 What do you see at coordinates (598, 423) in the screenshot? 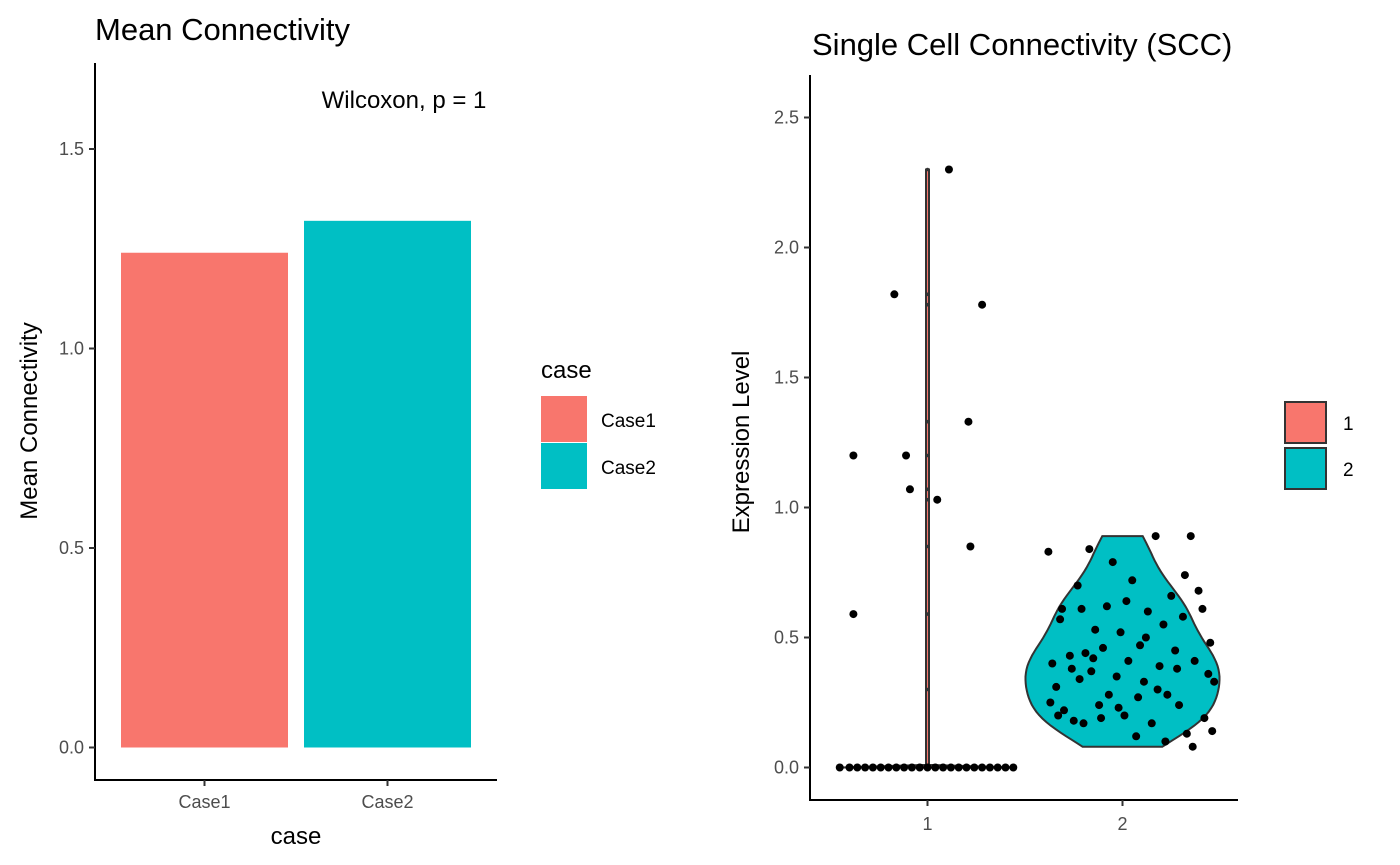
I see `bar-chart-legend: case Case1 Case2` at bounding box center [598, 423].